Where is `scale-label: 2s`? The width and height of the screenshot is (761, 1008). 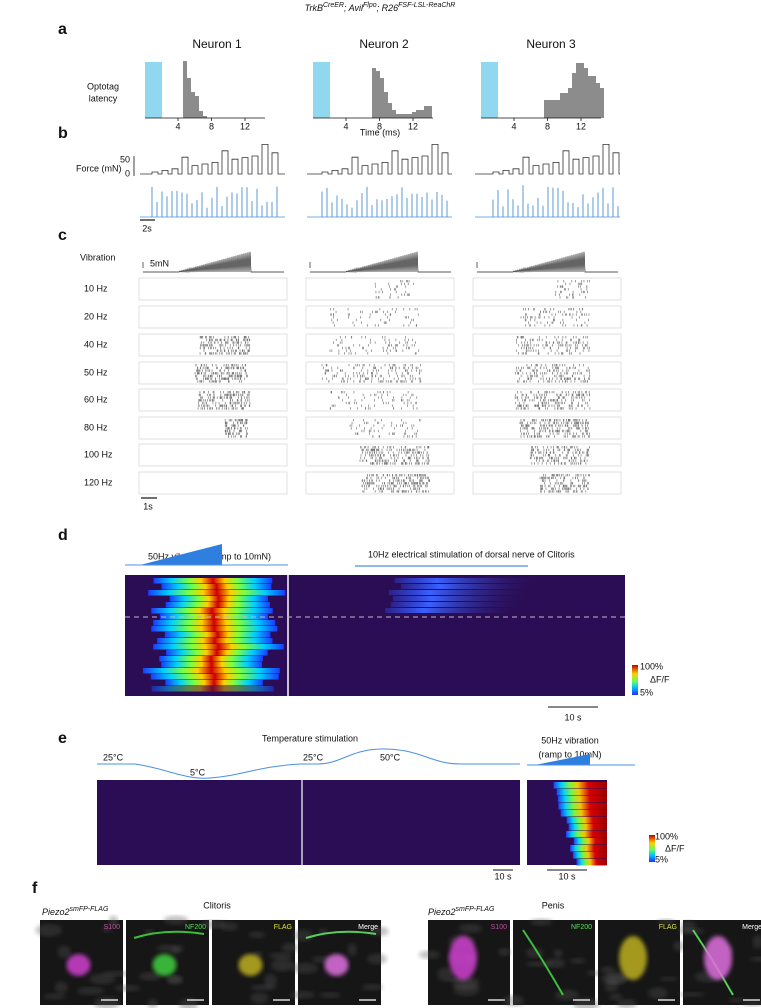 scale-label: 2s is located at coordinates (147, 228).